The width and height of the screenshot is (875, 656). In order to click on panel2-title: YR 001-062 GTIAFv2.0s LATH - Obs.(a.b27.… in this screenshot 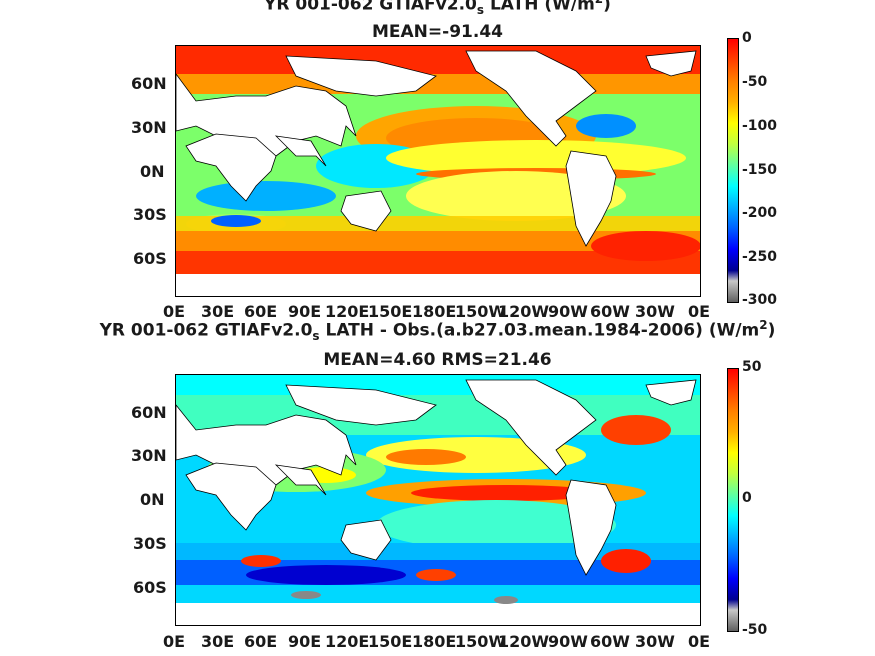, I will do `click(437, 330)`.